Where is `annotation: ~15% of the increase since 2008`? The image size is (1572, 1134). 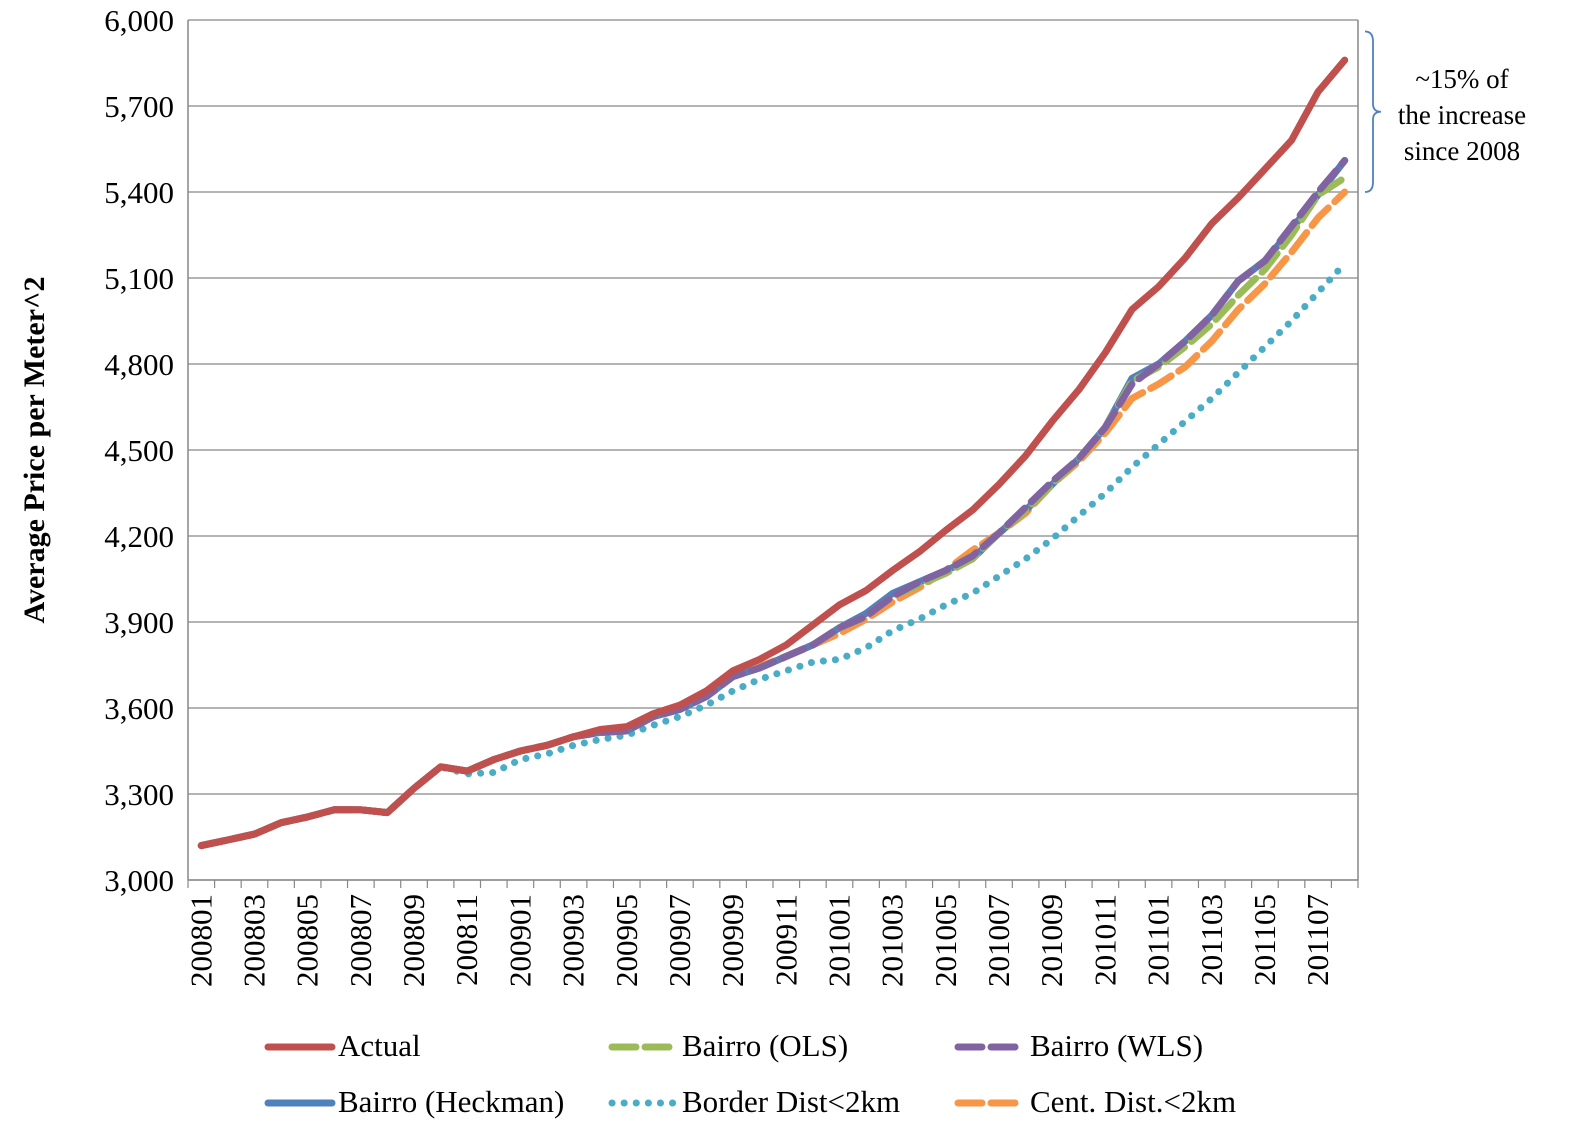
annotation: ~15% of the increase since 2008 is located at coordinates (1445, 111).